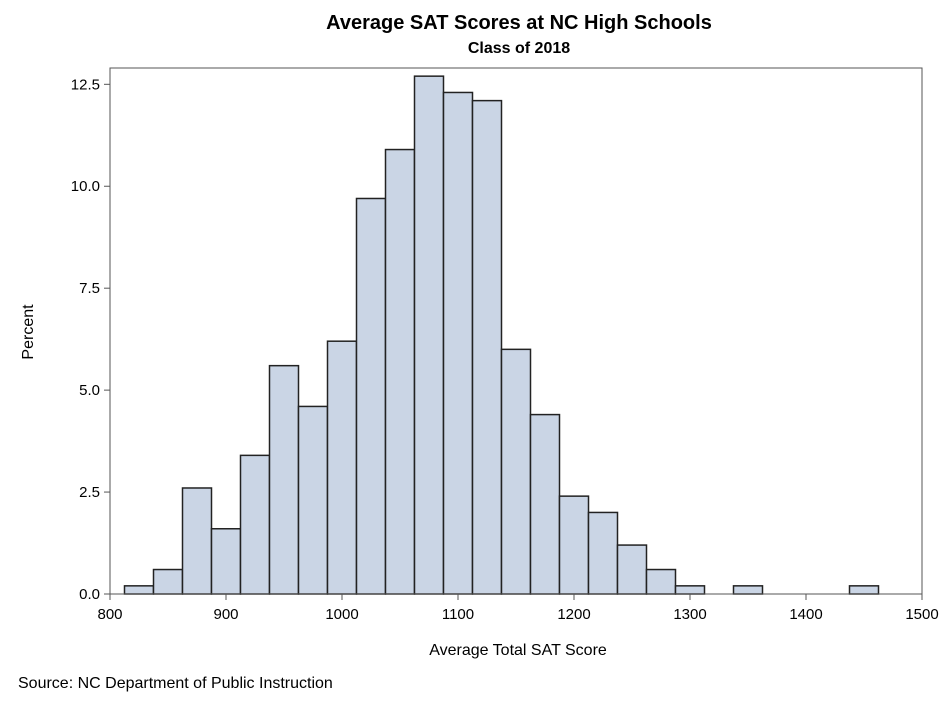 The height and width of the screenshot is (708, 950). Describe the element at coordinates (89, 288) in the screenshot. I see `y-tick-label: 7.5` at that location.